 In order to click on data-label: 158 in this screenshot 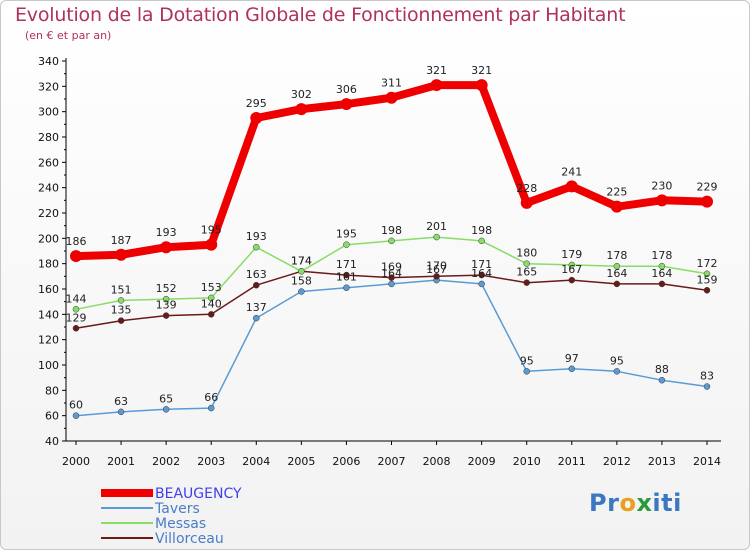, I will do `click(301, 281)`.